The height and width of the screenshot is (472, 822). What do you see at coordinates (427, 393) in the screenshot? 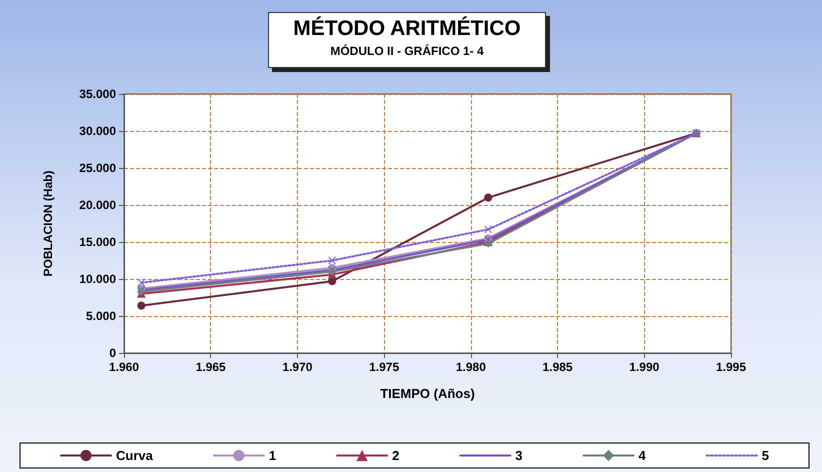
I see `x-axis-title: TIEMPO (Años)` at bounding box center [427, 393].